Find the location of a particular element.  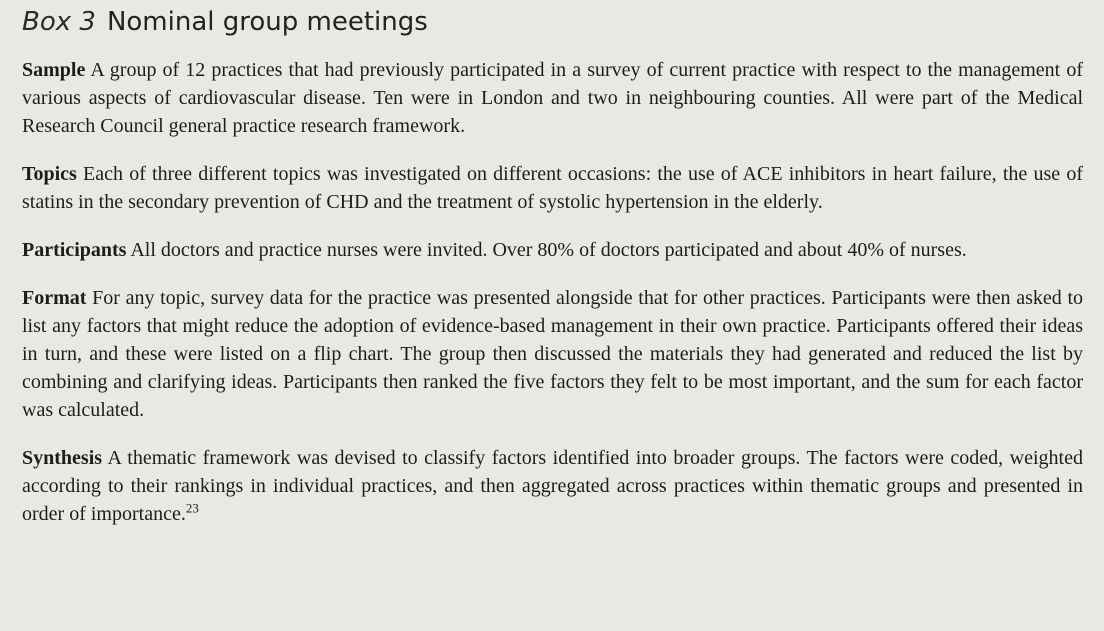

reference-marker: 23 is located at coordinates (192, 508).